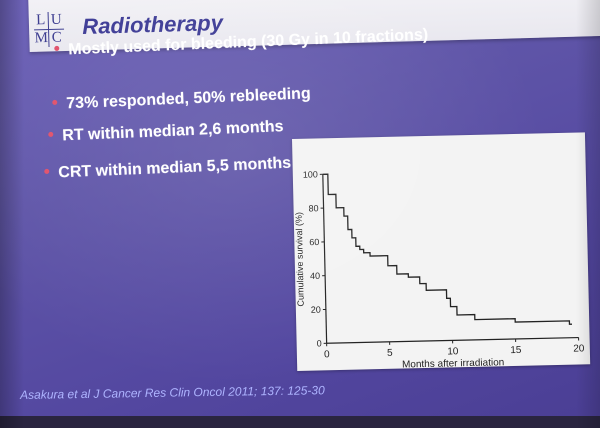 The height and width of the screenshot is (428, 600). What do you see at coordinates (314, 242) in the screenshot?
I see `y-tick-label: 60` at bounding box center [314, 242].